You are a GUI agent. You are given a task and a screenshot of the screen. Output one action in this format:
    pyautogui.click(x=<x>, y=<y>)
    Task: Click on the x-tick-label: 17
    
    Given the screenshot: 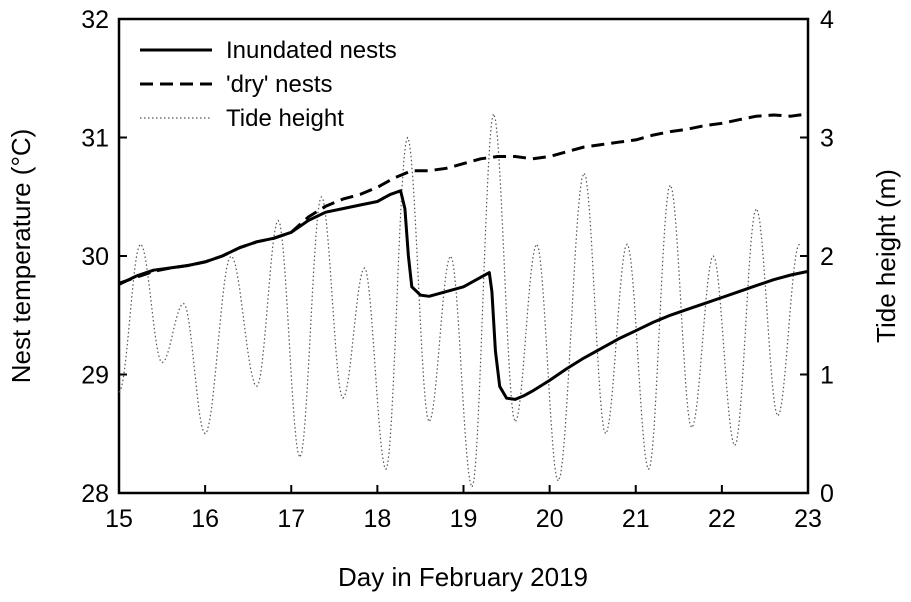 What is the action you would take?
    pyautogui.click(x=291, y=519)
    